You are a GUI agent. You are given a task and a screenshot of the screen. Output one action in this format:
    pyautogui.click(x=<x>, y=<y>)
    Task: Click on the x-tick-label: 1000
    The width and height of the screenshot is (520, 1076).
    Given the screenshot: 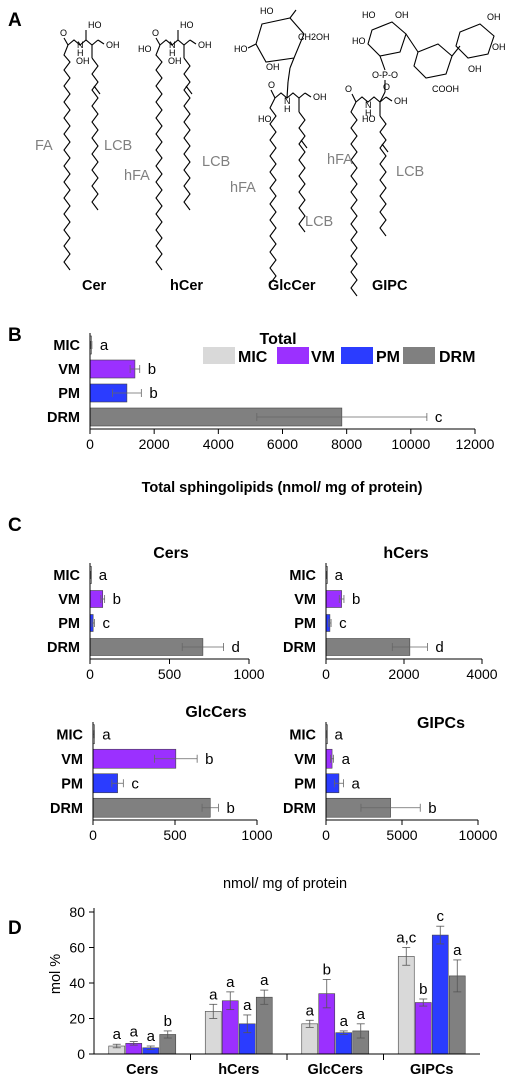 What is the action you would take?
    pyautogui.click(x=256, y=835)
    